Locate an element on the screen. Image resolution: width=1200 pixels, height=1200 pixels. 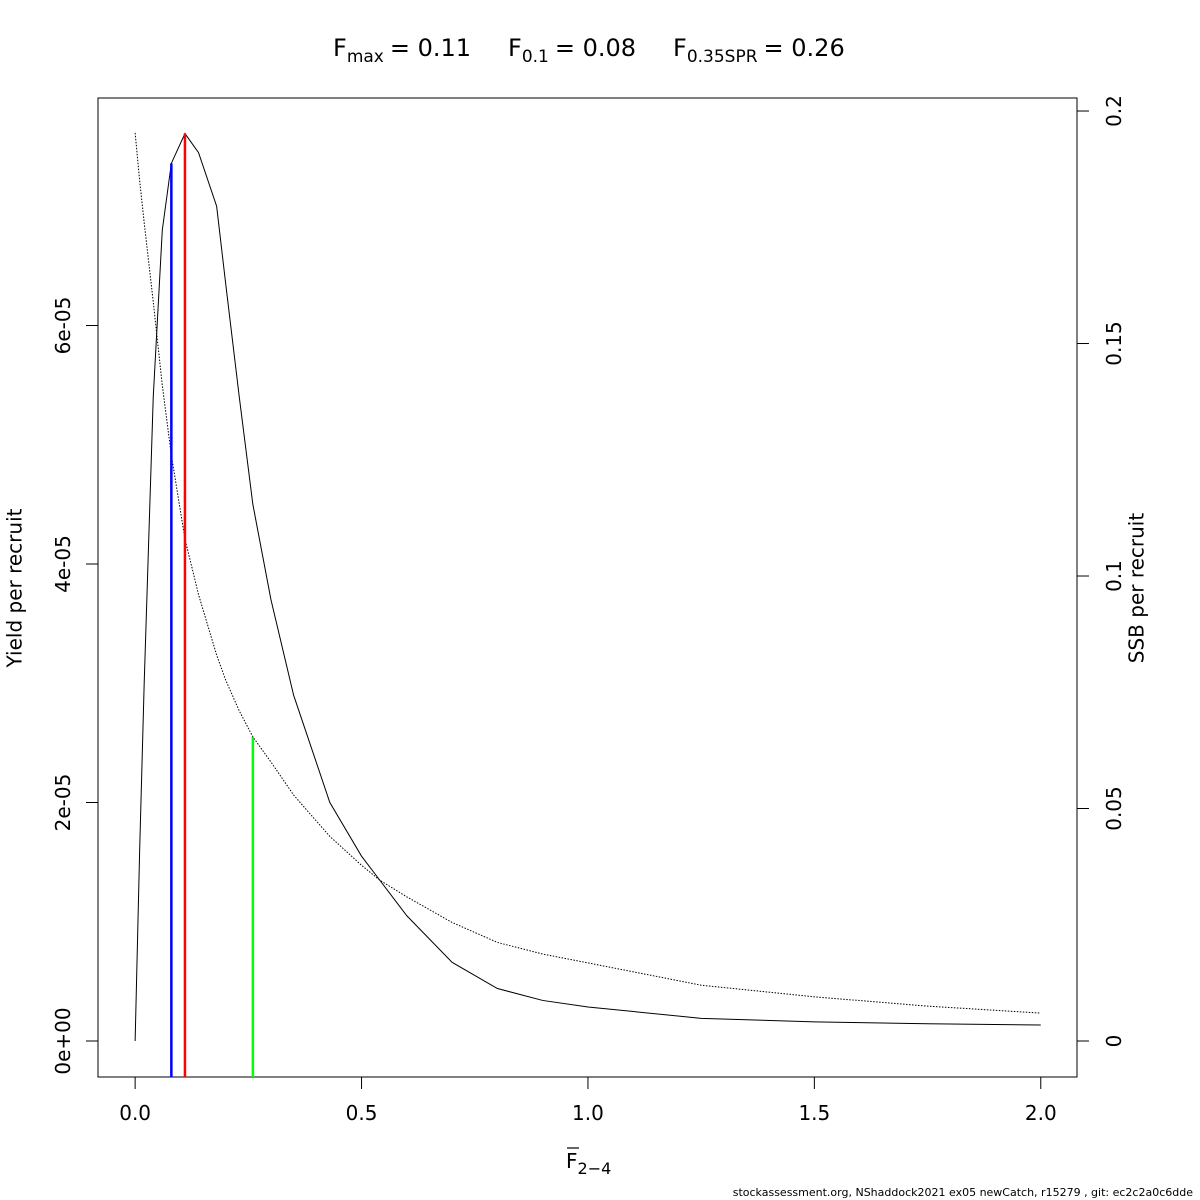
y2-tick-label: 0.05 is located at coordinates (1114, 808).